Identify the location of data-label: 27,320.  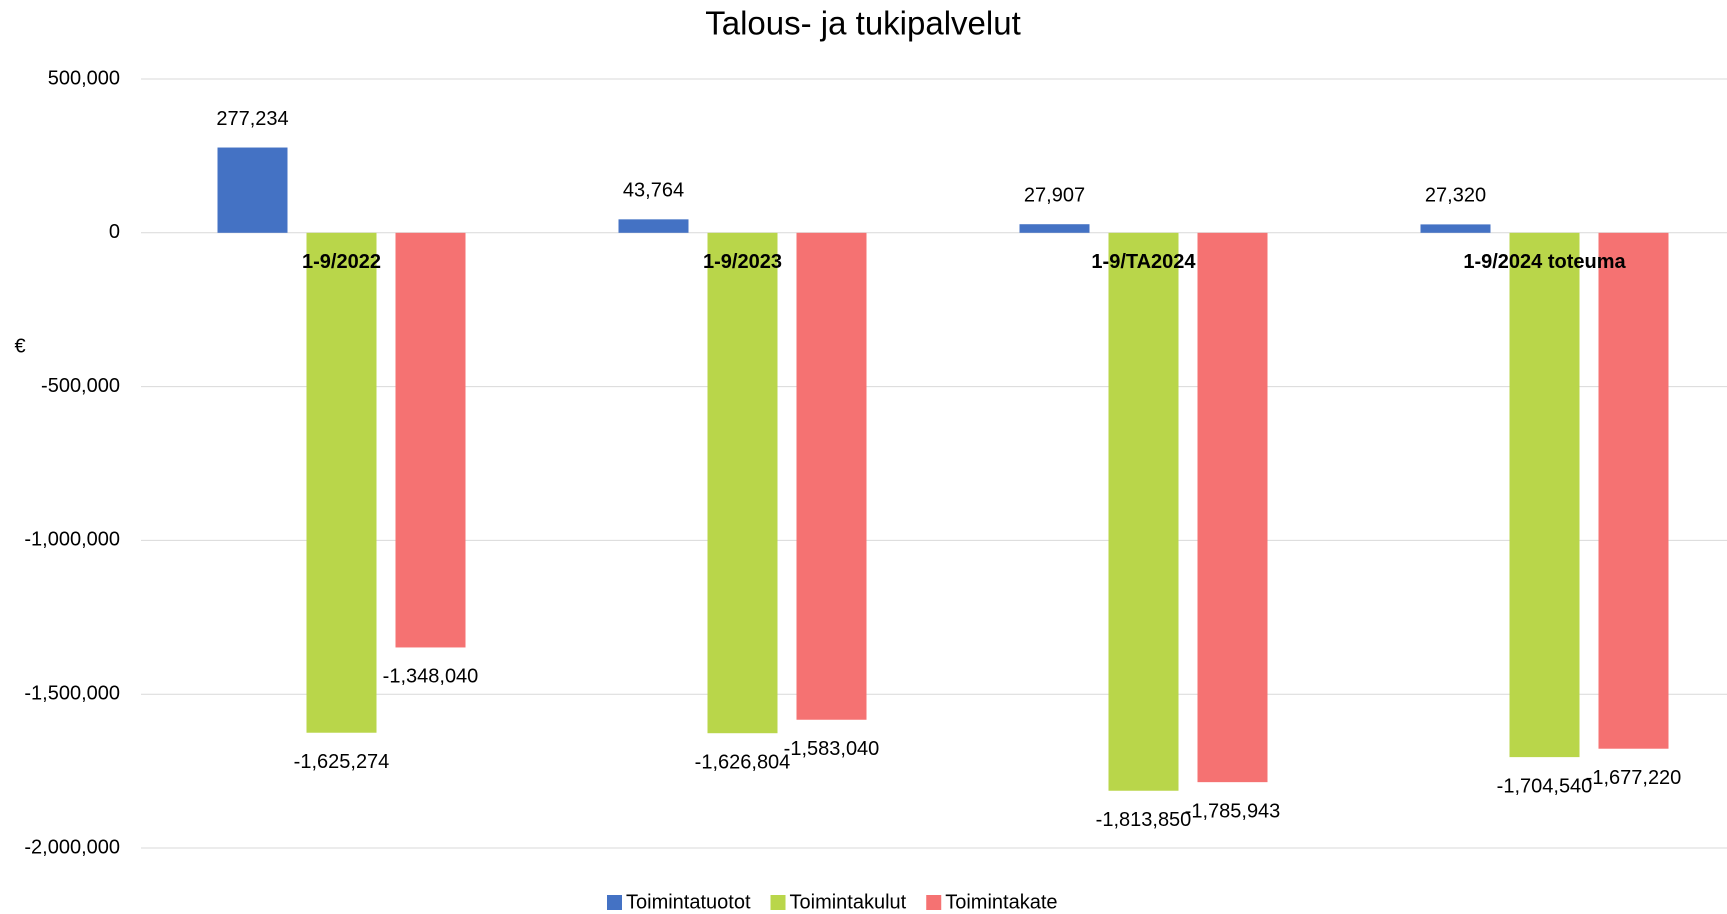
(1455, 196).